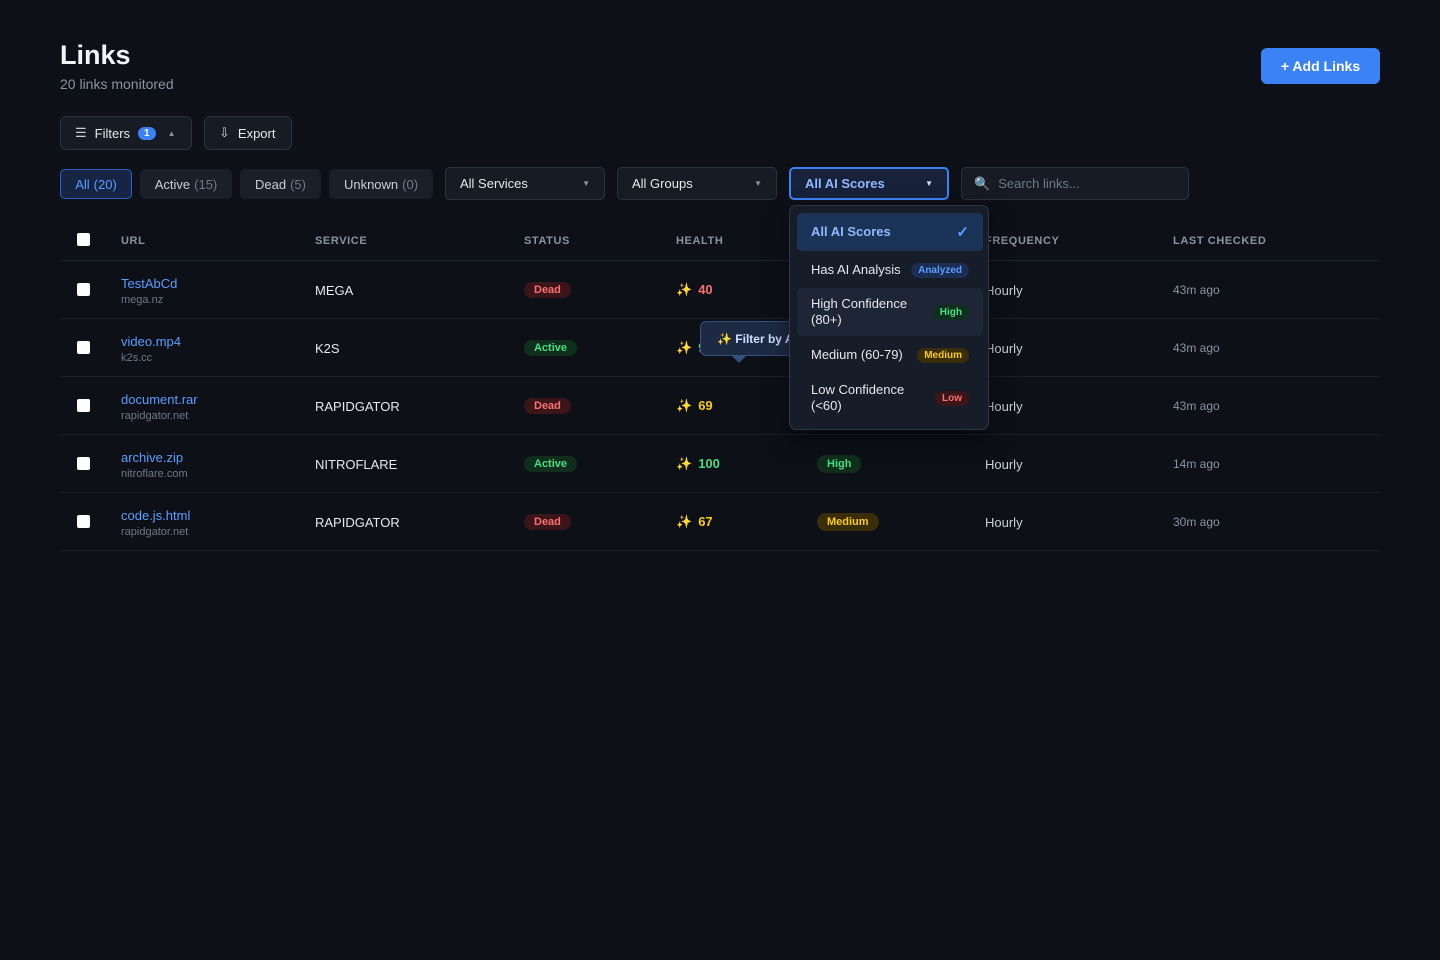 This screenshot has width=1440, height=960. Describe the element at coordinates (697, 183) in the screenshot. I see `groups-select: All Groups ▼` at that location.